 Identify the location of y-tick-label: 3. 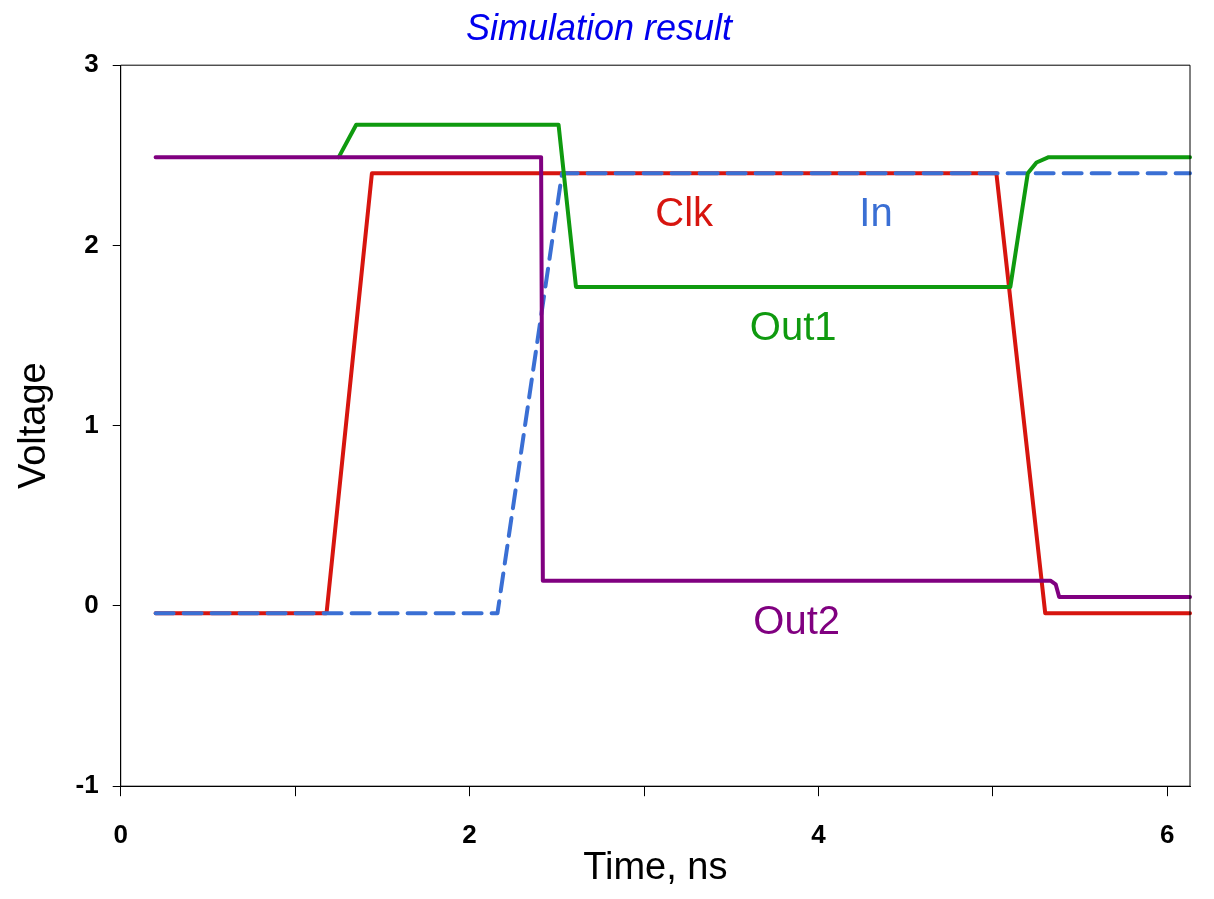
(91, 63).